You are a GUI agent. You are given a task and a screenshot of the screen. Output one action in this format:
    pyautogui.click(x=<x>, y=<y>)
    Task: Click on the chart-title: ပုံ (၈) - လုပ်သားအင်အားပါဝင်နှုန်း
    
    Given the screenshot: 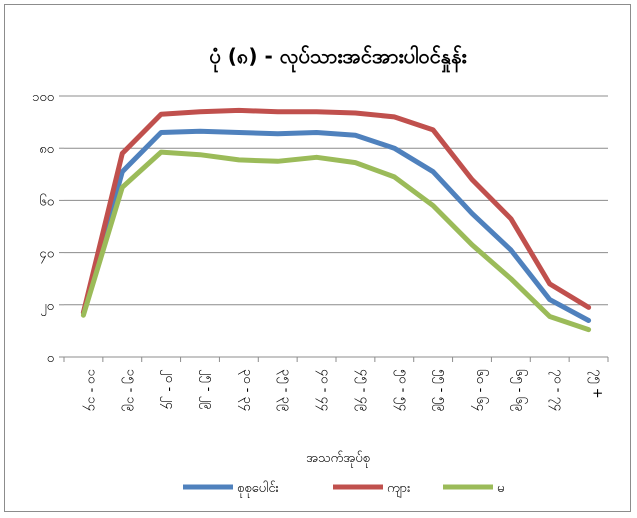 What is the action you would take?
    pyautogui.click(x=337, y=58)
    